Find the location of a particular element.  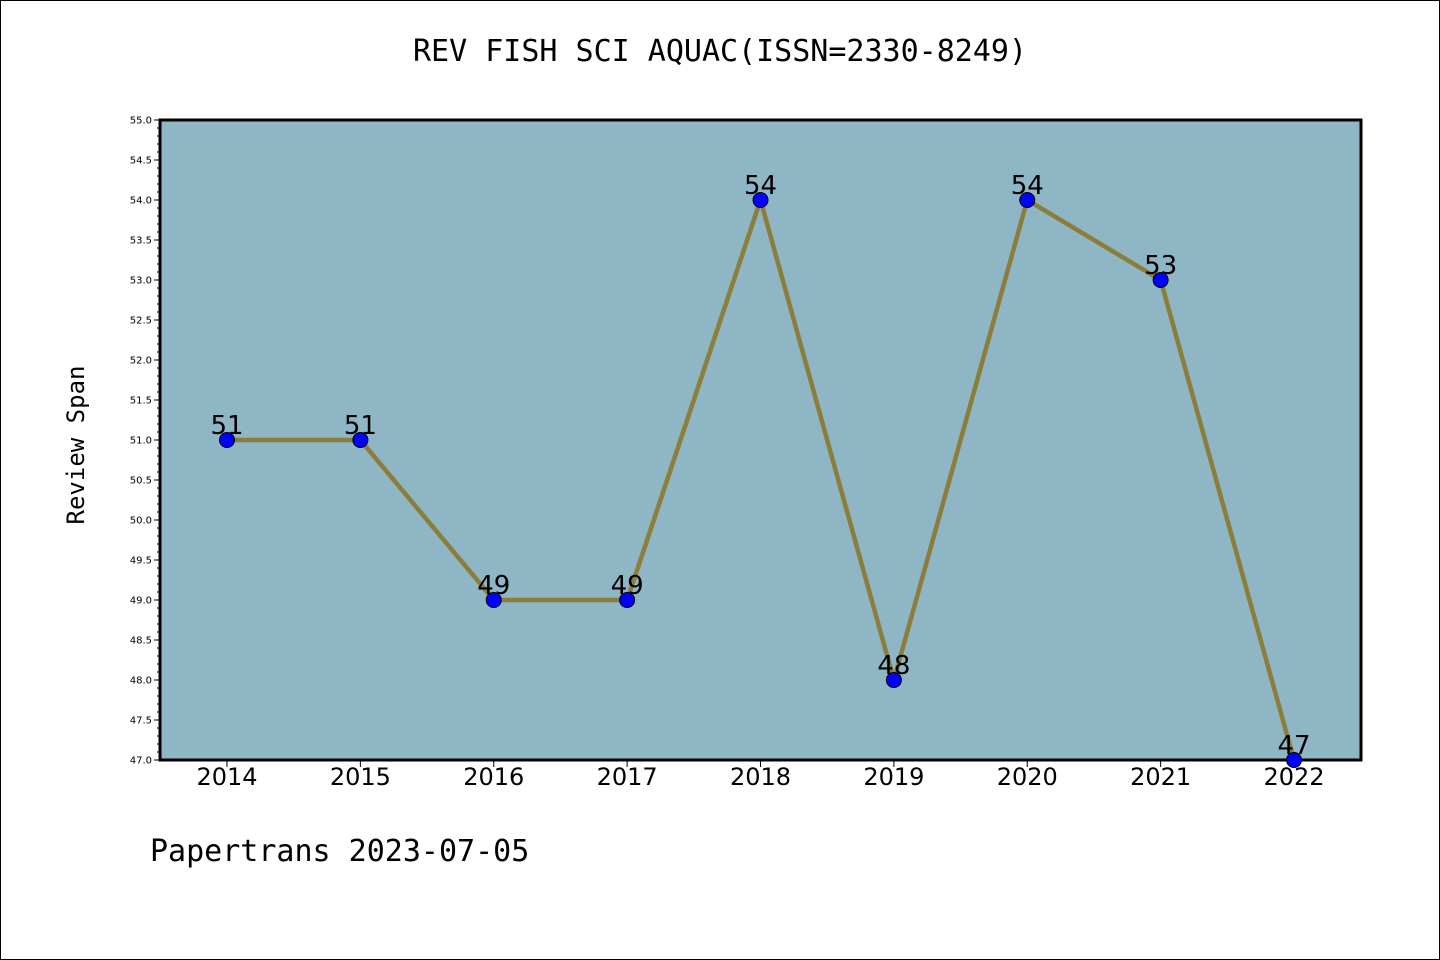

y-tick-label: 52.5 is located at coordinates (141, 321).